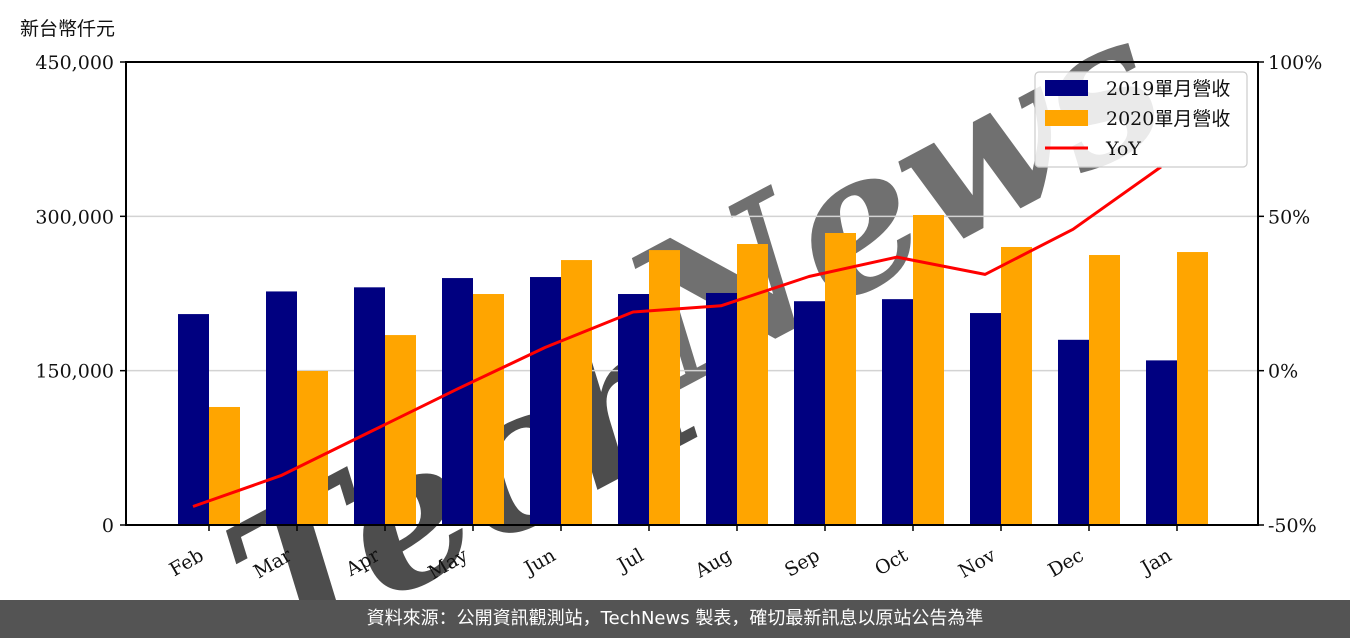  I want to click on bar-2020-jan, so click(1192, 389).